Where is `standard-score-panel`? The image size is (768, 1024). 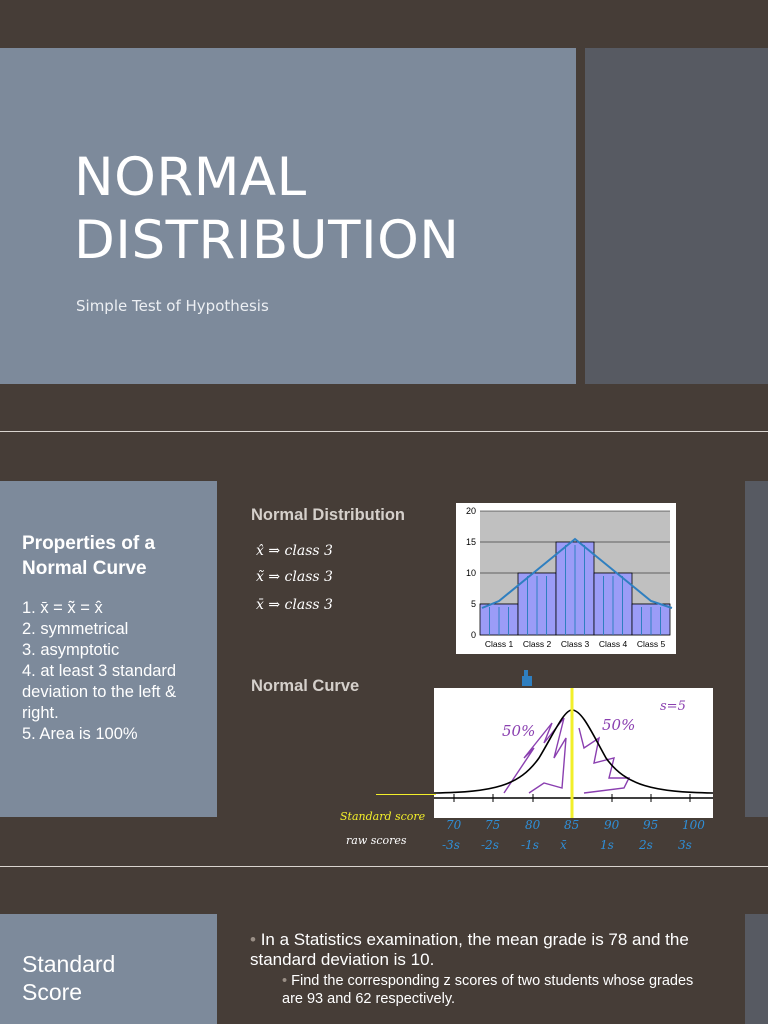 standard-score-panel is located at coordinates (108, 969).